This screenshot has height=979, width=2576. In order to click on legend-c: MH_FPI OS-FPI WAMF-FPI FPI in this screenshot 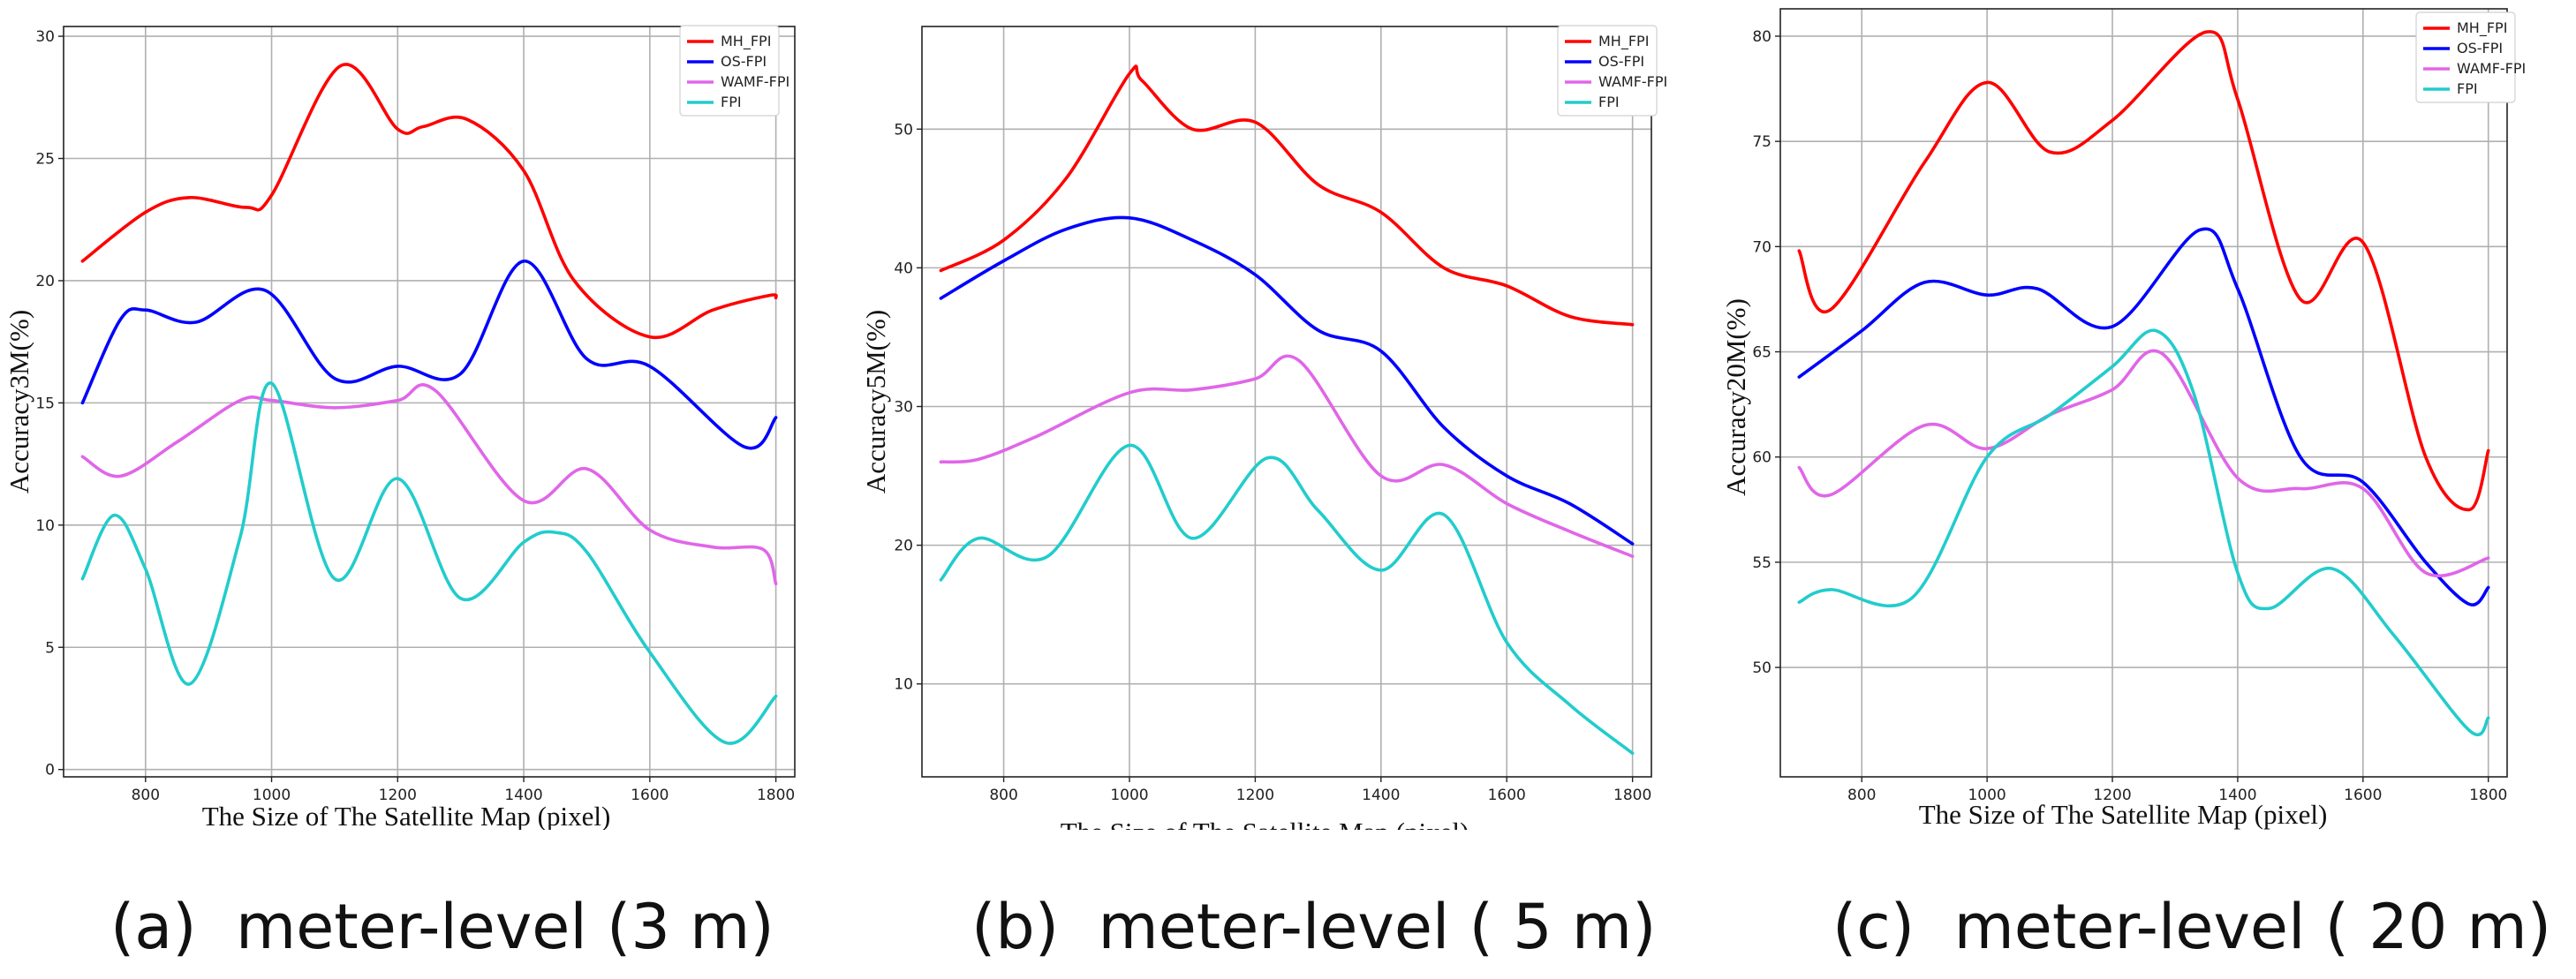, I will do `click(2470, 57)`.